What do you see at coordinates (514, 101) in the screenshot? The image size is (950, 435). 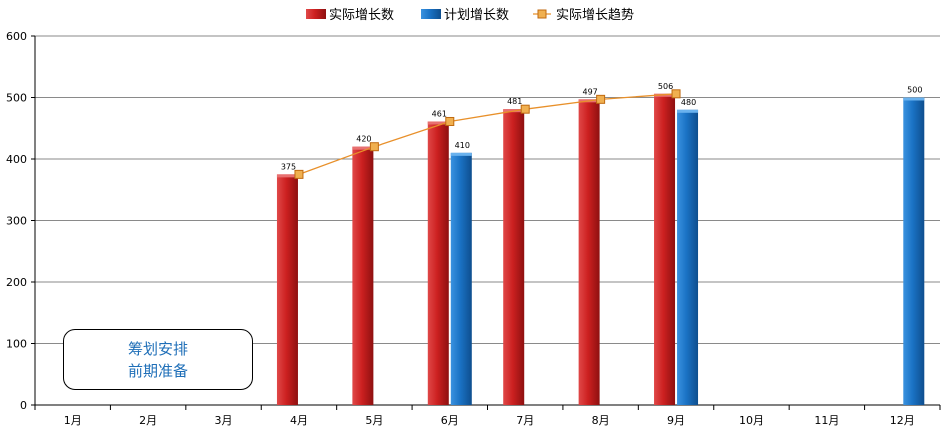 I see `data-label-actual-7: 481` at bounding box center [514, 101].